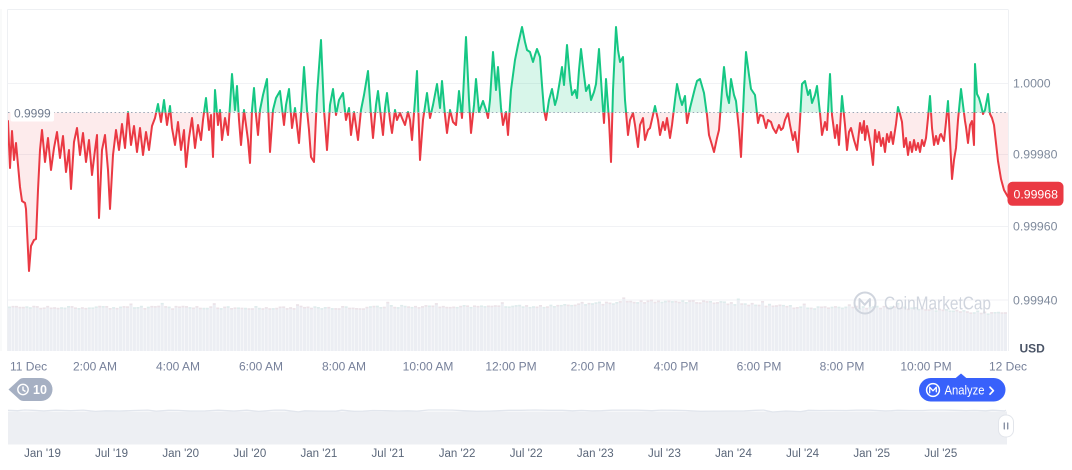  I want to click on svg-text: USD, so click(1033, 348).